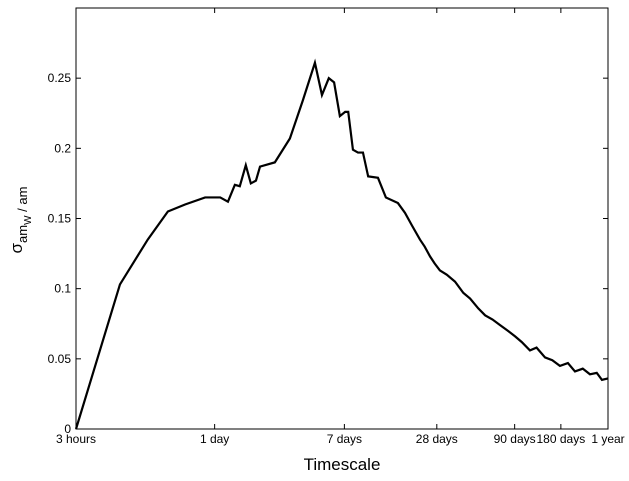 Image resolution: width=629 pixels, height=481 pixels. Describe the element at coordinates (62, 289) in the screenshot. I see `y-tick-label: 0.1` at that location.